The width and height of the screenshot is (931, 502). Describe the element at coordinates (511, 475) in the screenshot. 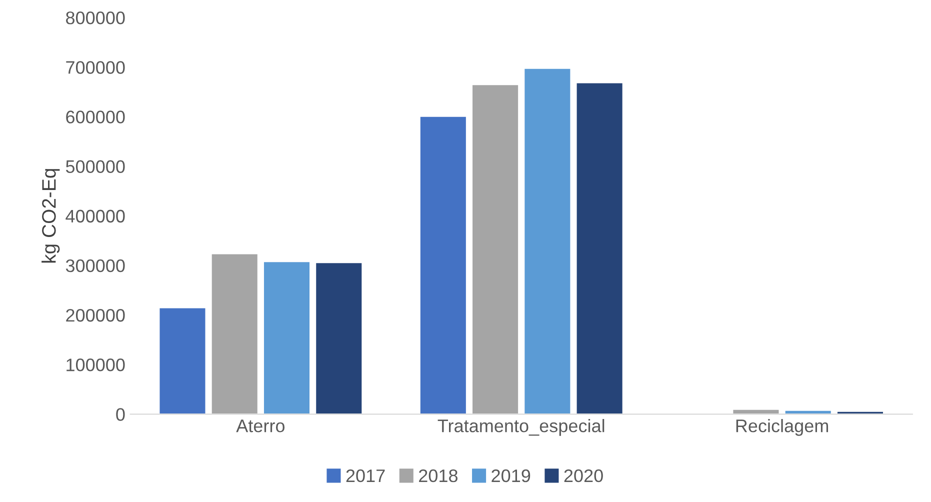

I see `legend-label: 2019` at that location.